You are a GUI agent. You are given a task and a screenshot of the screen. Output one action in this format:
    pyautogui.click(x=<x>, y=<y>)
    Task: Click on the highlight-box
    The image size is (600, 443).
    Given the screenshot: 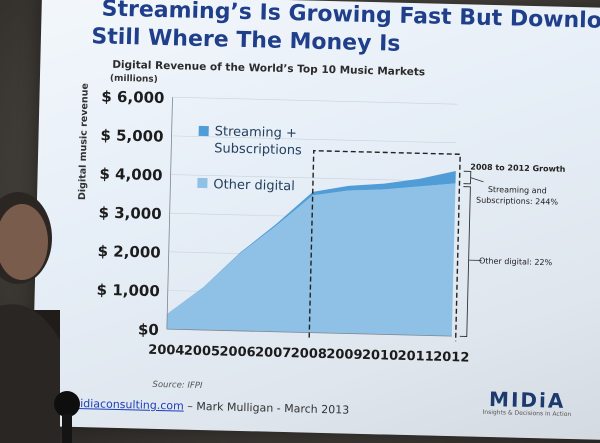 What is the action you would take?
    pyautogui.click(x=384, y=245)
    